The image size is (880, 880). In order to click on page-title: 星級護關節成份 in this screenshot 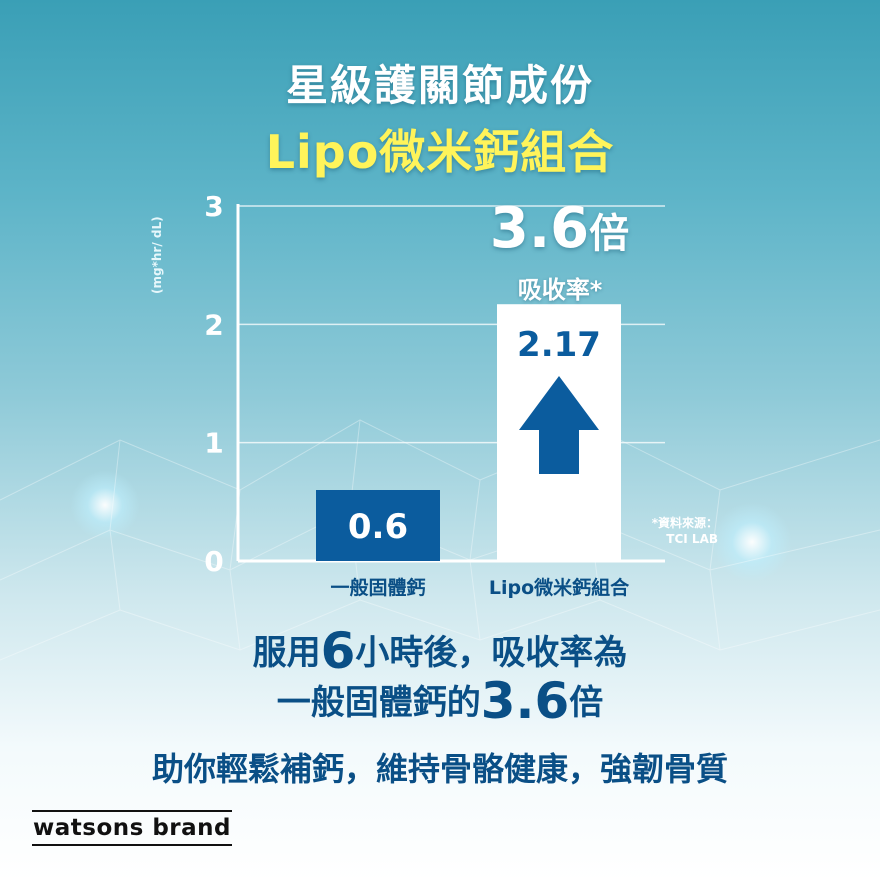, I will do `click(439, 85)`.